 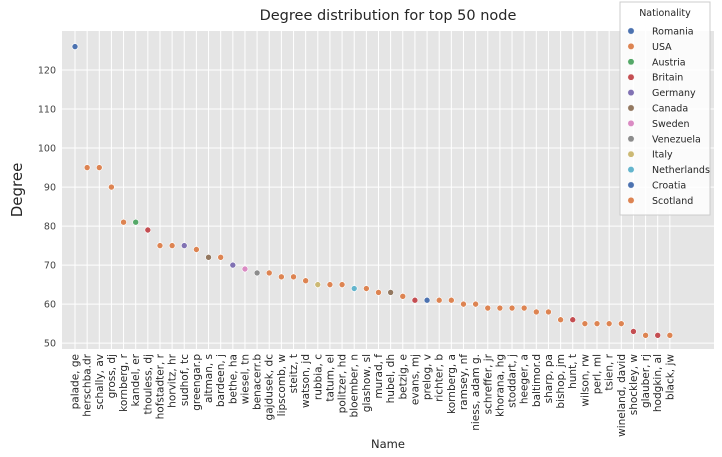 I want to click on x-tick-label: wiesel, tn, so click(x=245, y=379).